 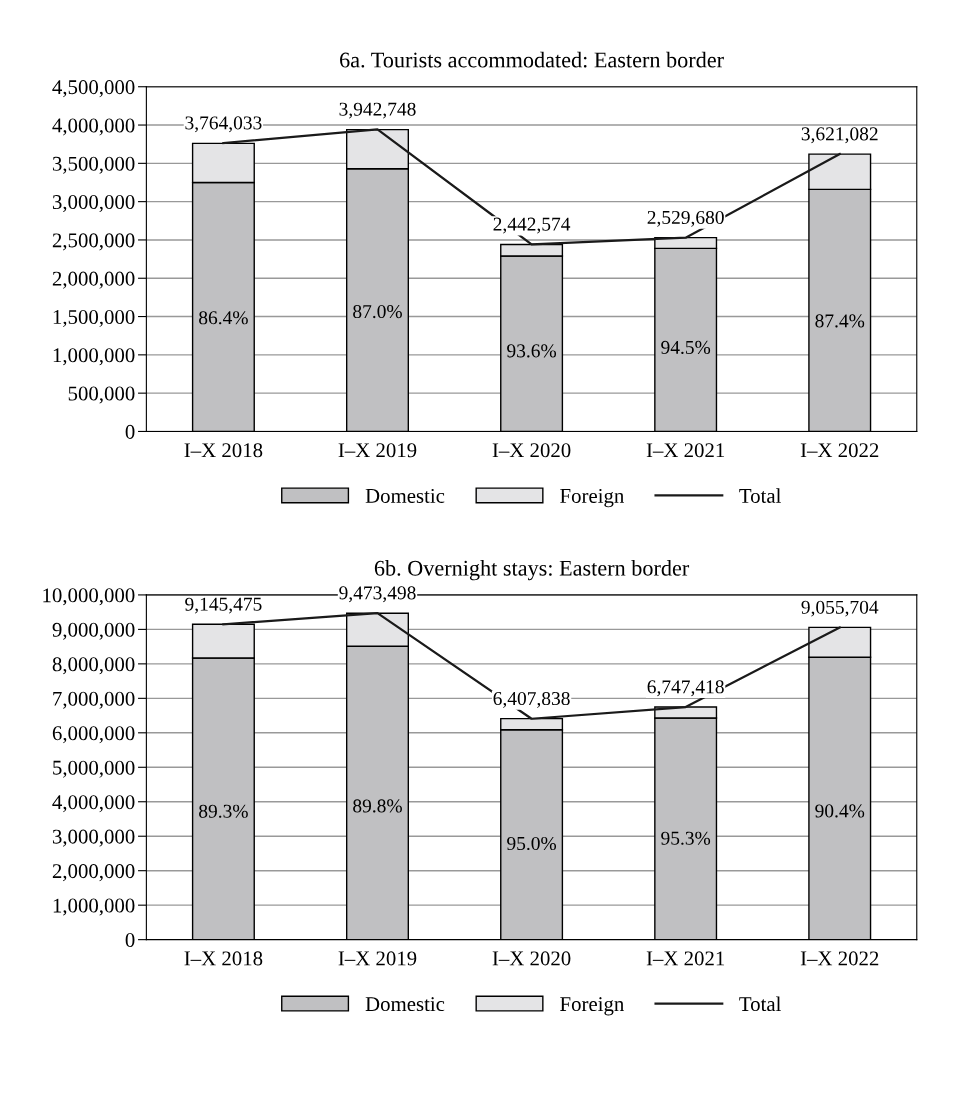 What do you see at coordinates (377, 594) in the screenshot?
I see `data-label: 9,473,498` at bounding box center [377, 594].